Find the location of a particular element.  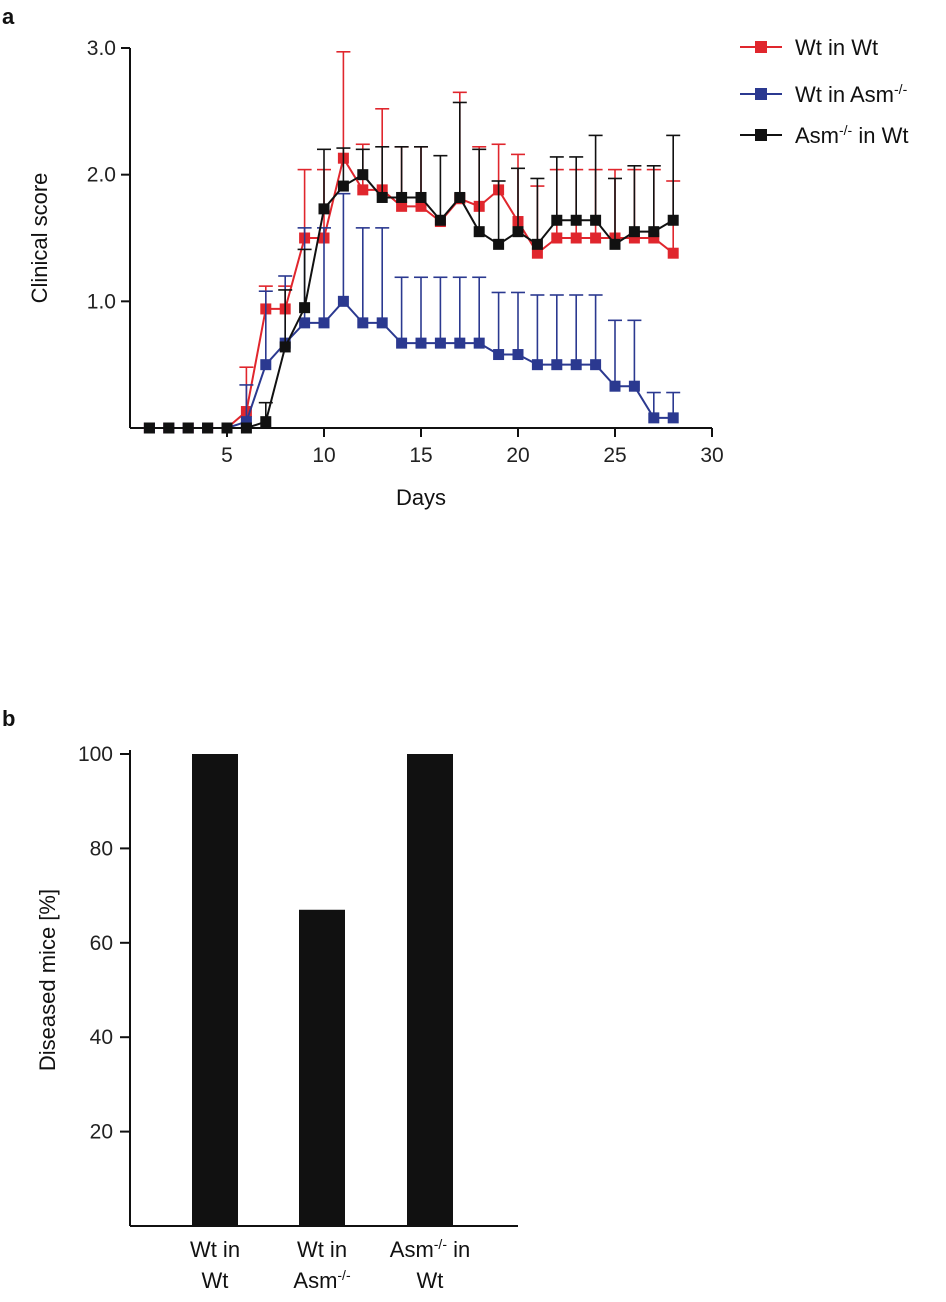

legend-label-text: Wt in Wt is located at coordinates (836, 47).